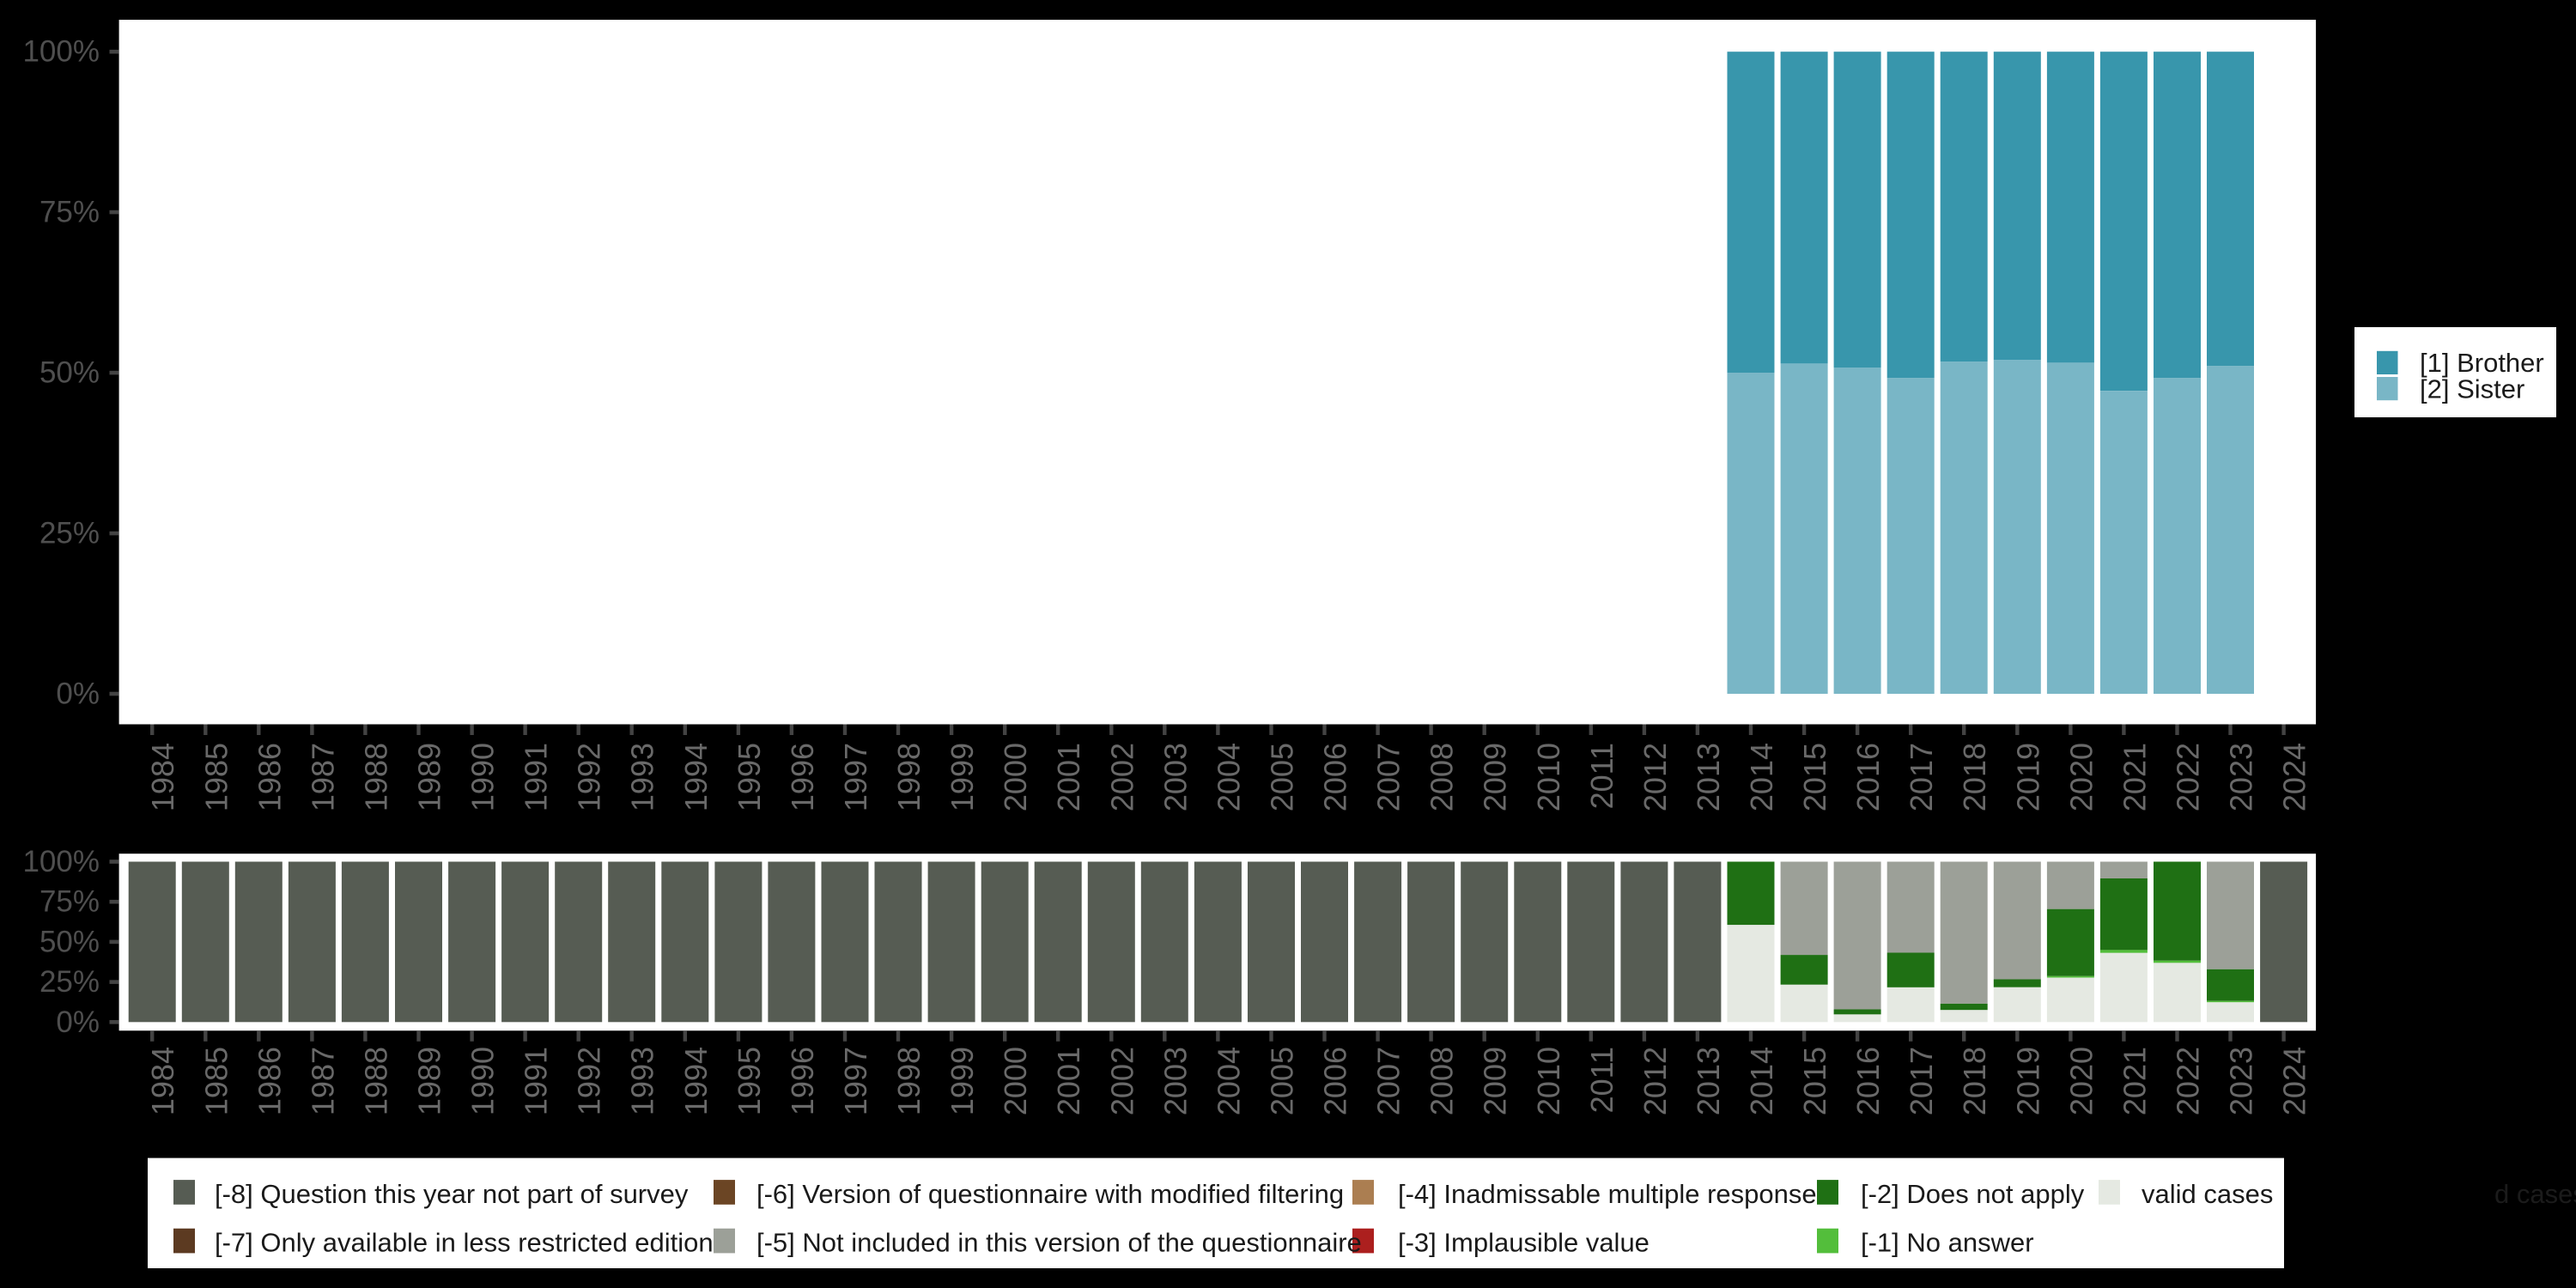 This screenshot has width=2576, height=1288. I want to click on svg-text: [-2] Does not apply, so click(1973, 1194).